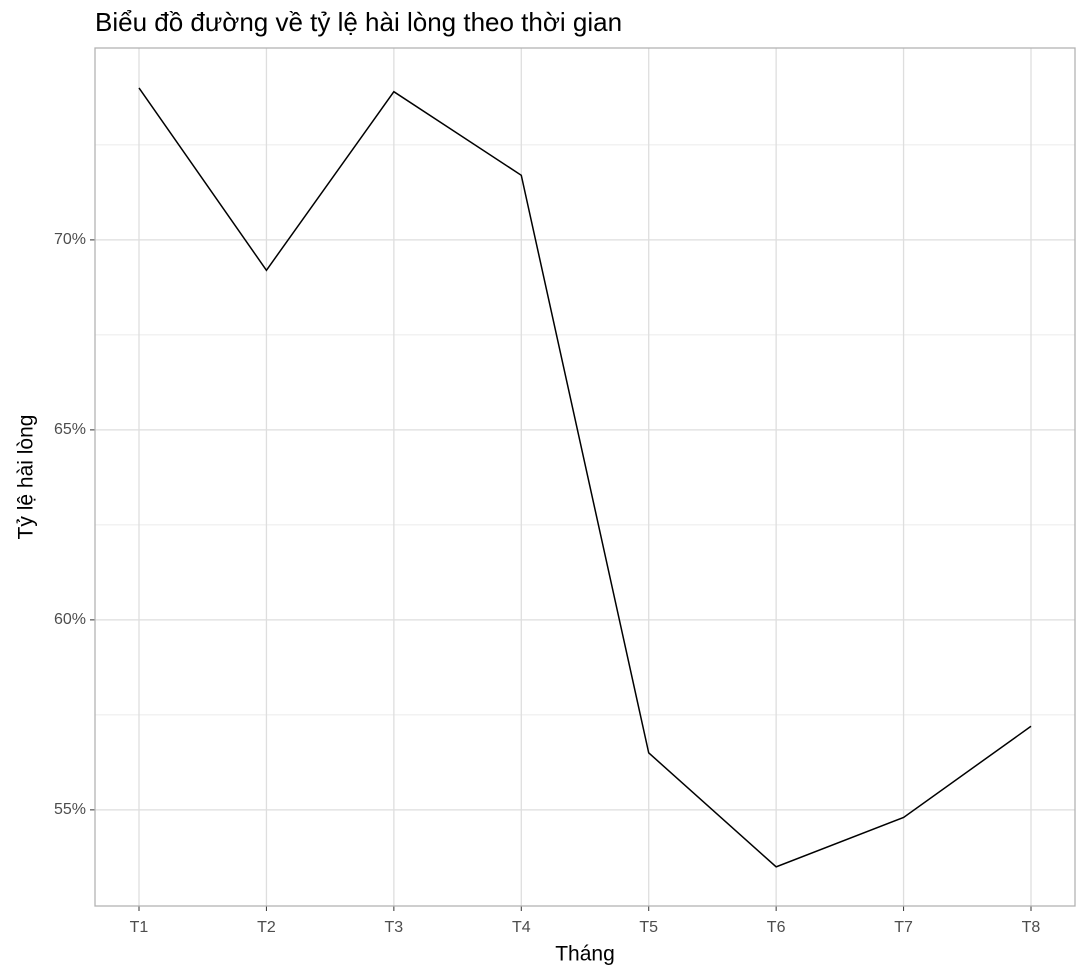  What do you see at coordinates (394, 927) in the screenshot?
I see `x-tick-label: T3` at bounding box center [394, 927].